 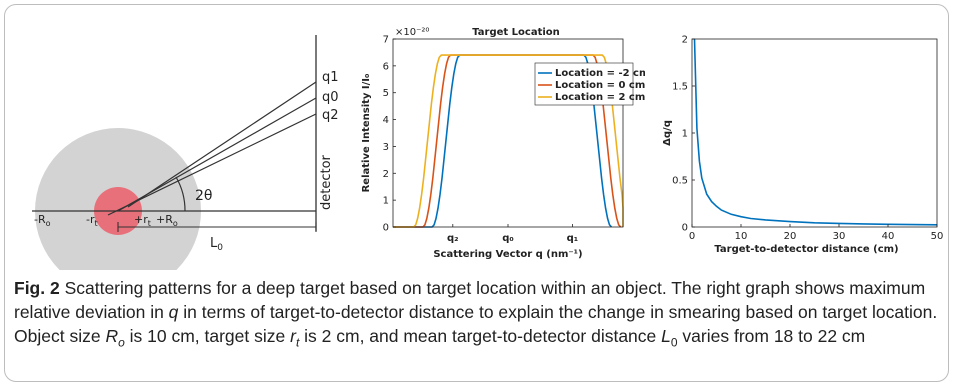 What do you see at coordinates (600, 85) in the screenshot?
I see `legend-label-1: Location = 0 cm` at bounding box center [600, 85].